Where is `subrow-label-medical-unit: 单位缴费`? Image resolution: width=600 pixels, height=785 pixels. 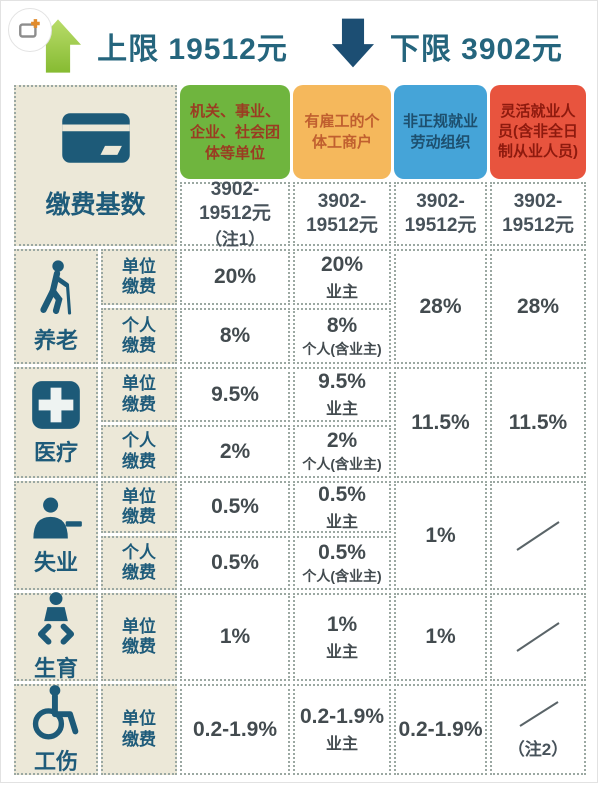 subrow-label-medical-unit: 单位缴费 is located at coordinates (139, 394).